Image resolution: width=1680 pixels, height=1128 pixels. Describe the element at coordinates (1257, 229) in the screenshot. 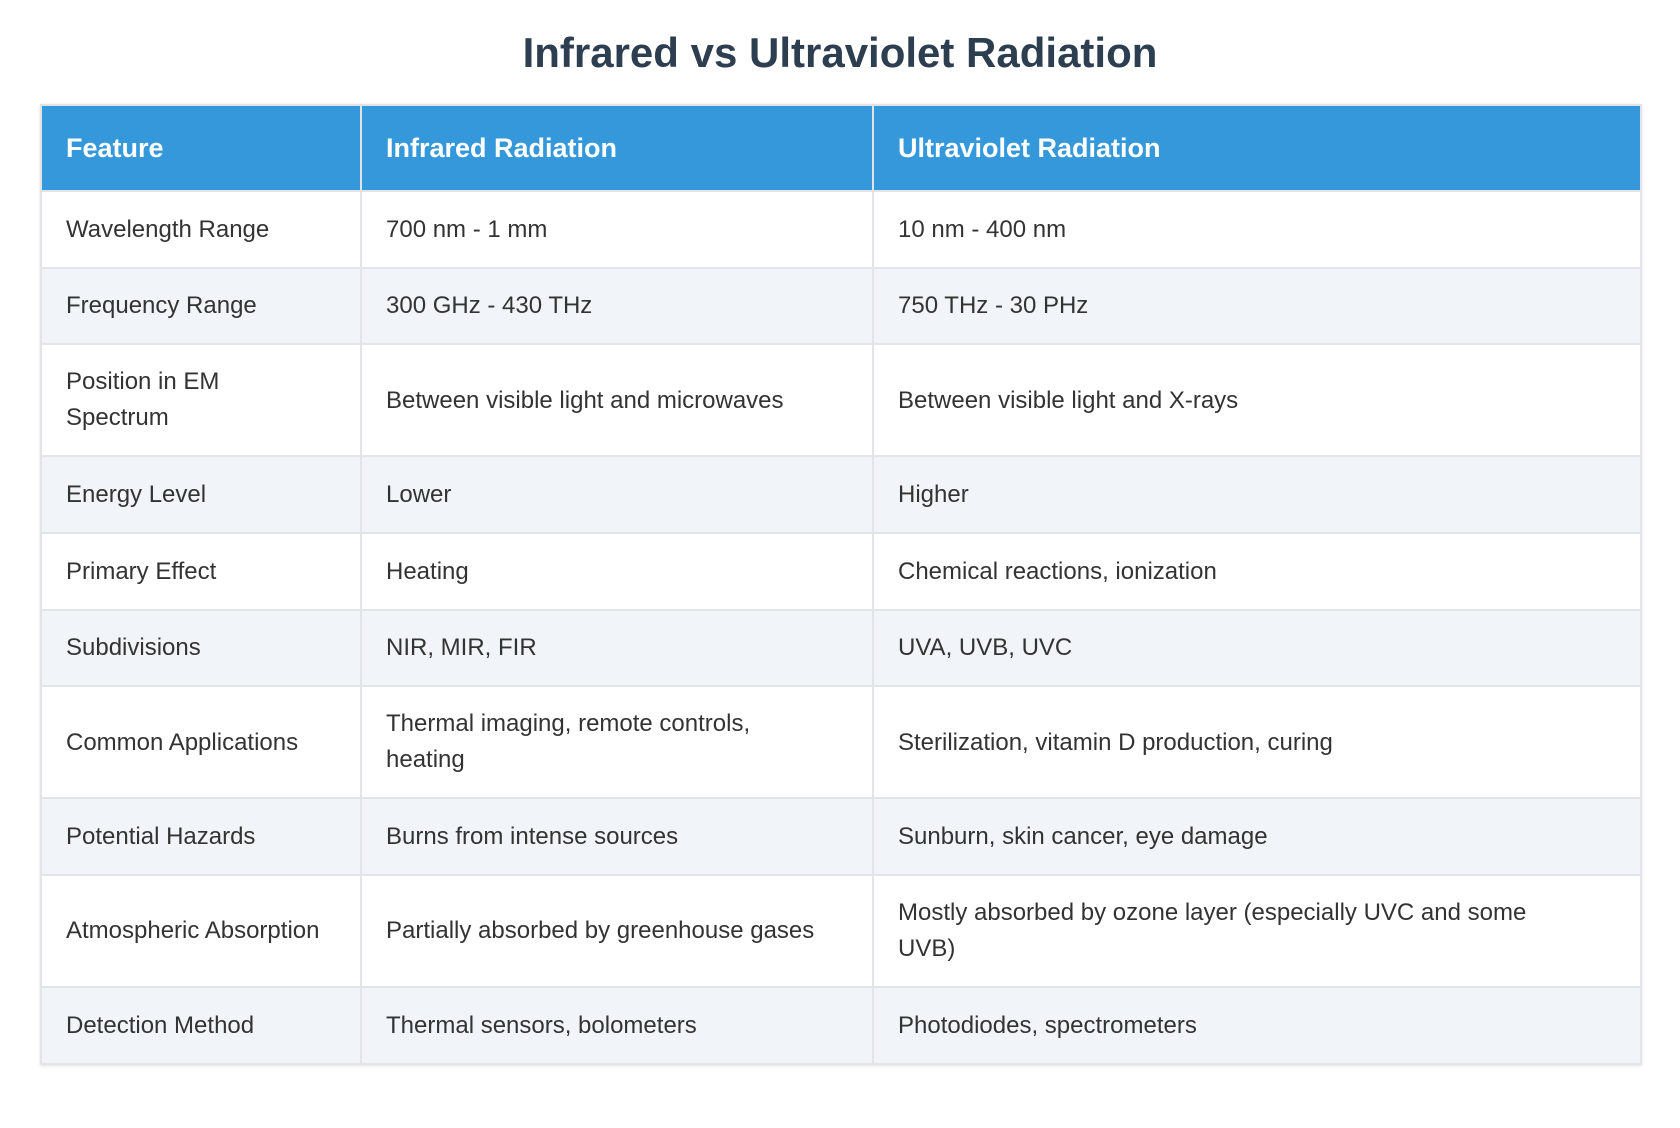

I see `cell-ultraviolet: 10 nm - 400 nm` at that location.